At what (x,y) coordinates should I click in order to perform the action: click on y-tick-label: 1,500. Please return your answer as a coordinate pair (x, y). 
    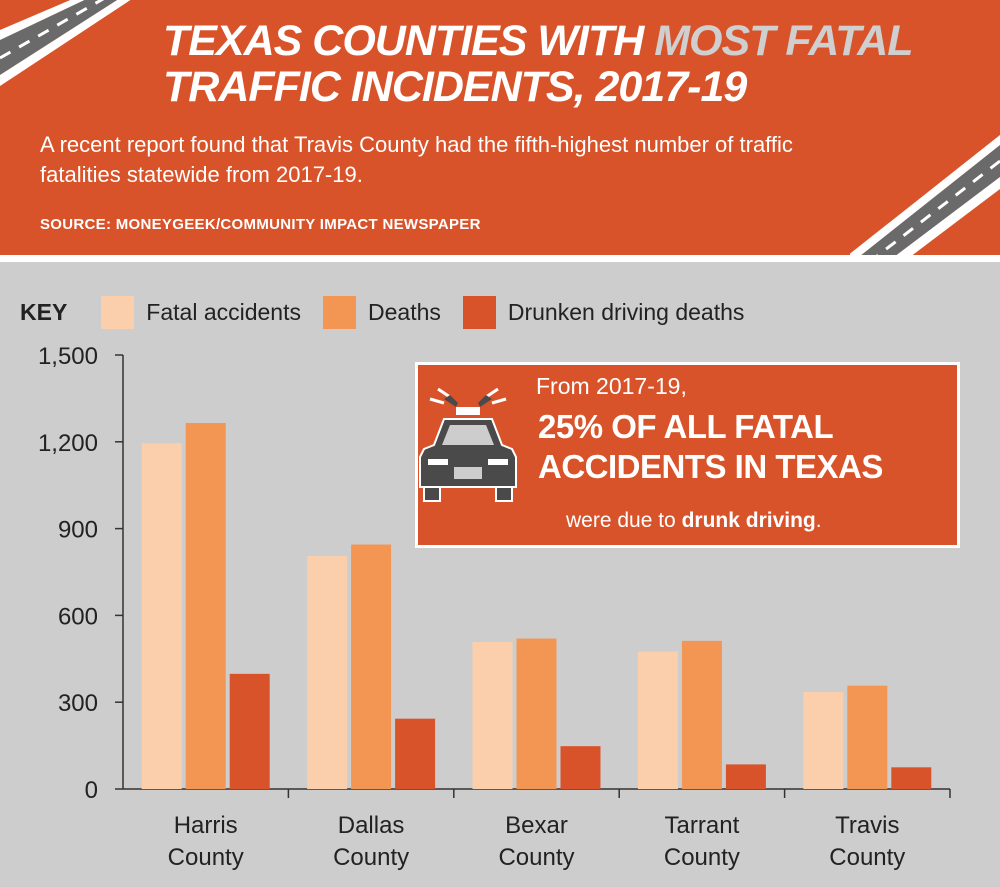
    Looking at the image, I should click on (68, 356).